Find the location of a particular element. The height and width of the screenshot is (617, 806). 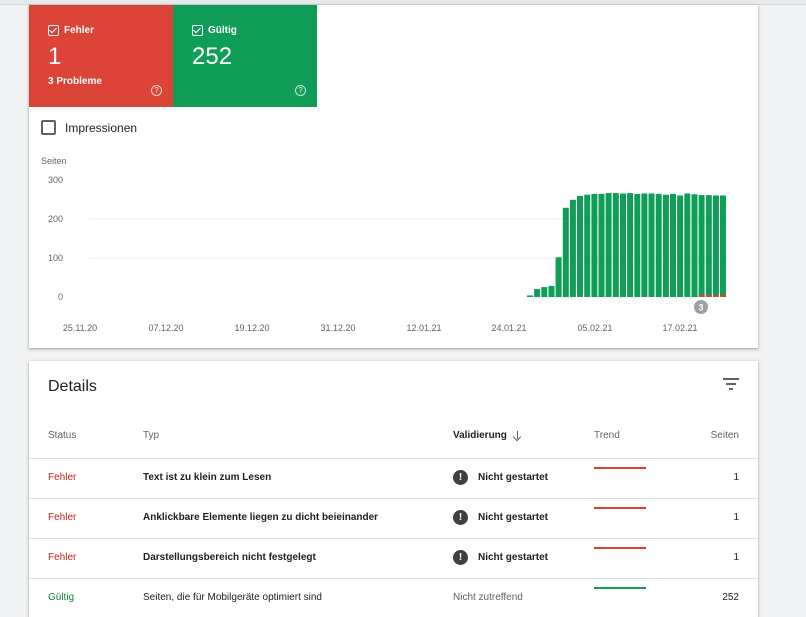

column-typ: Typ is located at coordinates (151, 435).